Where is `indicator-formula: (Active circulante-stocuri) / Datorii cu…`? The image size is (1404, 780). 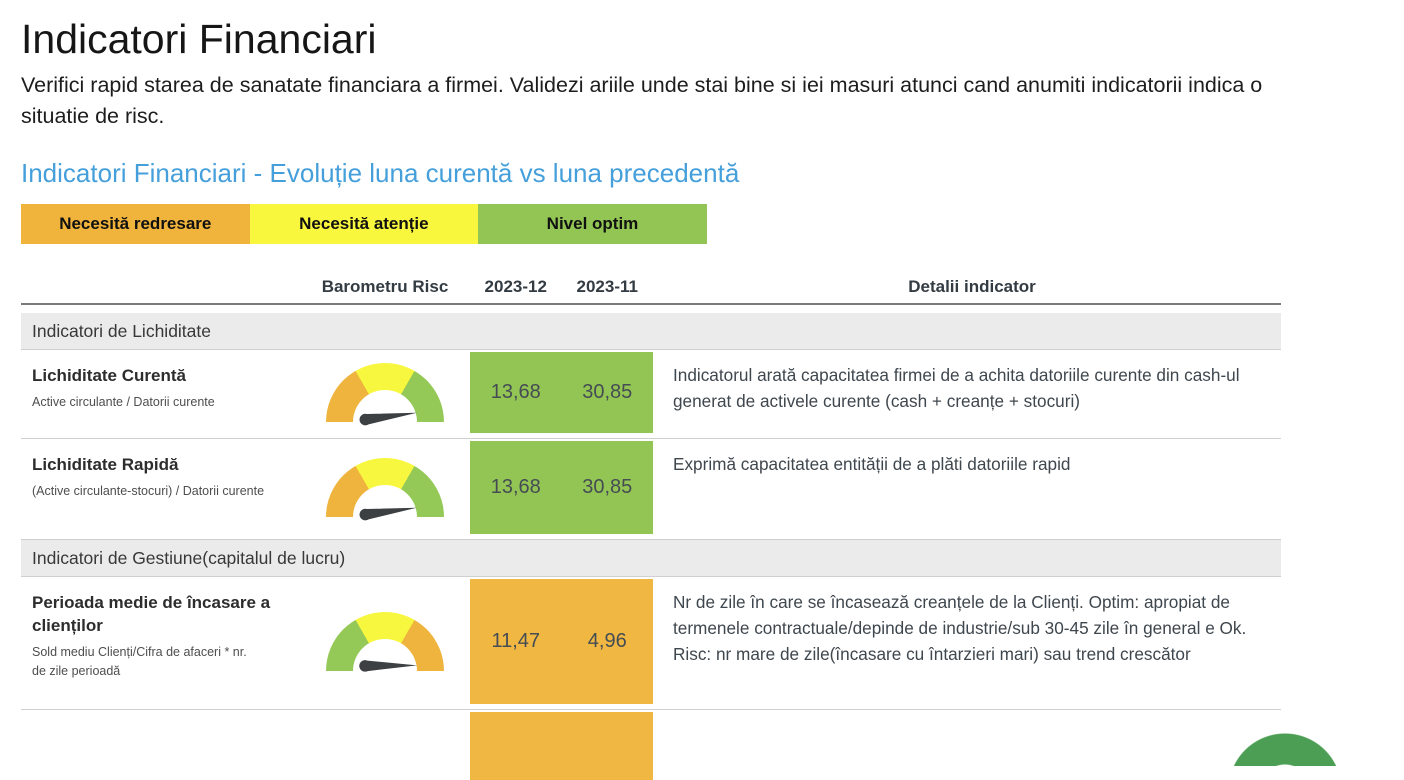 indicator-formula: (Active circulante-stocuri) / Datorii cu… is located at coordinates (148, 491).